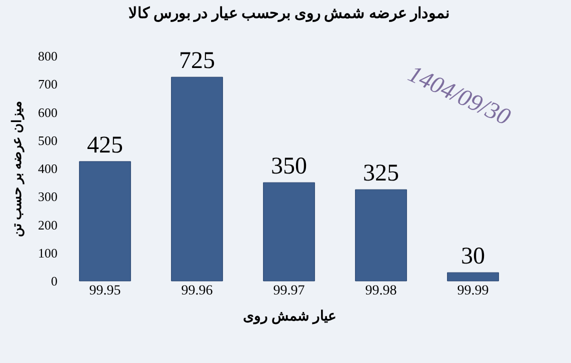 The width and height of the screenshot is (571, 363). Describe the element at coordinates (197, 61) in the screenshot. I see `data-label: 725` at that location.